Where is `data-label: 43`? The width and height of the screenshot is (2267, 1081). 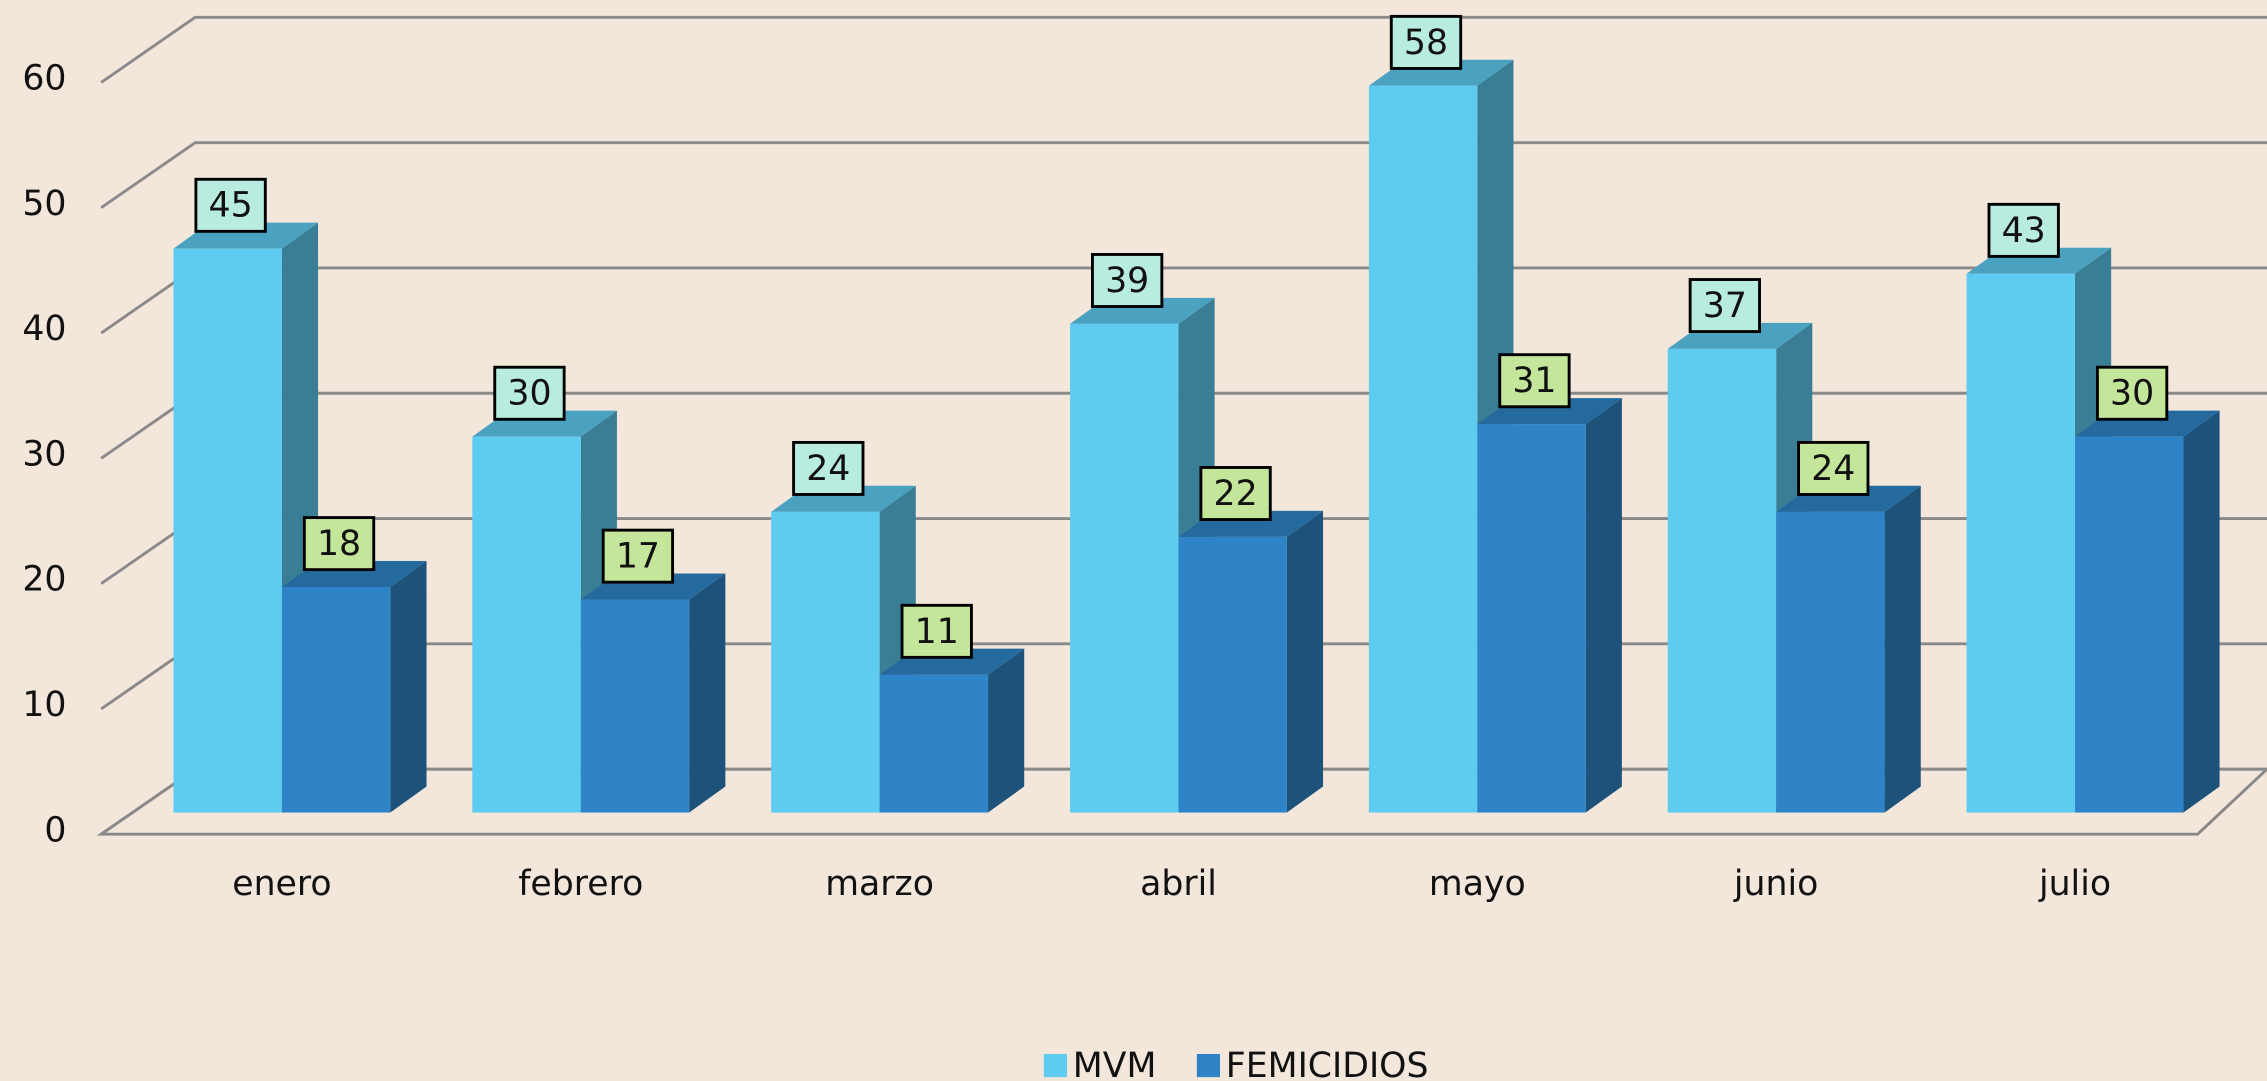
data-label: 43 is located at coordinates (2024, 231).